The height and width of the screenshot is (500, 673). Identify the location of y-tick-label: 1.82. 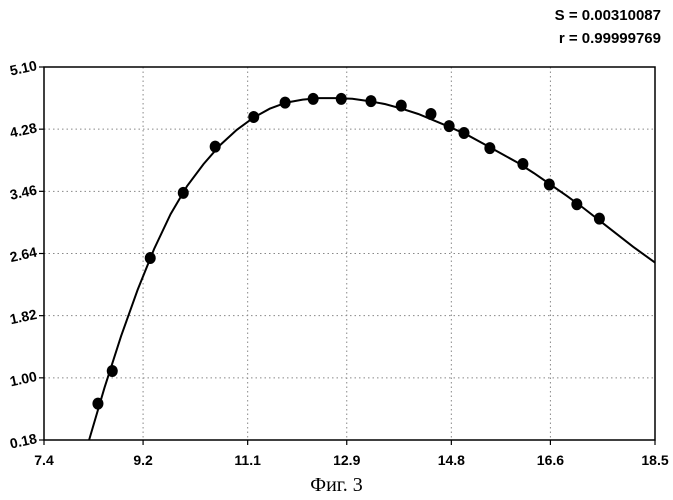
(23, 316).